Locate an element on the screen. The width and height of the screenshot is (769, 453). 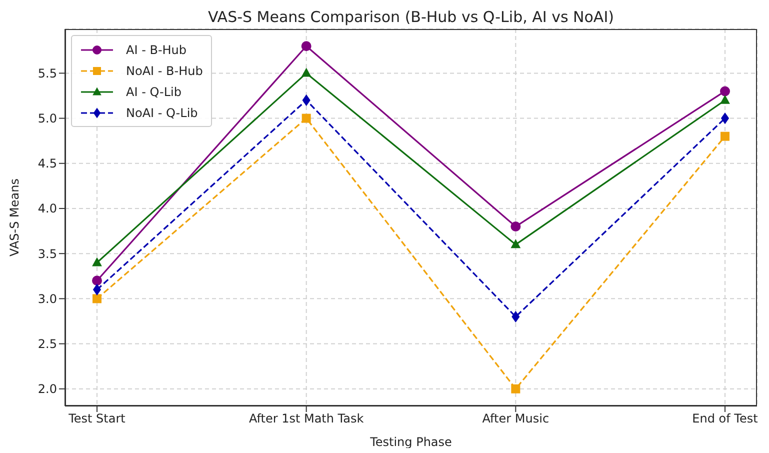
y-tick-label: 2.0 is located at coordinates (47, 389).